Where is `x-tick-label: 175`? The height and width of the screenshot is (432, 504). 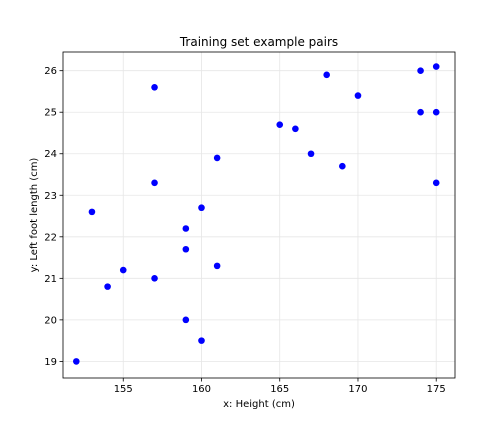
x-tick-label: 175 is located at coordinates (436, 389).